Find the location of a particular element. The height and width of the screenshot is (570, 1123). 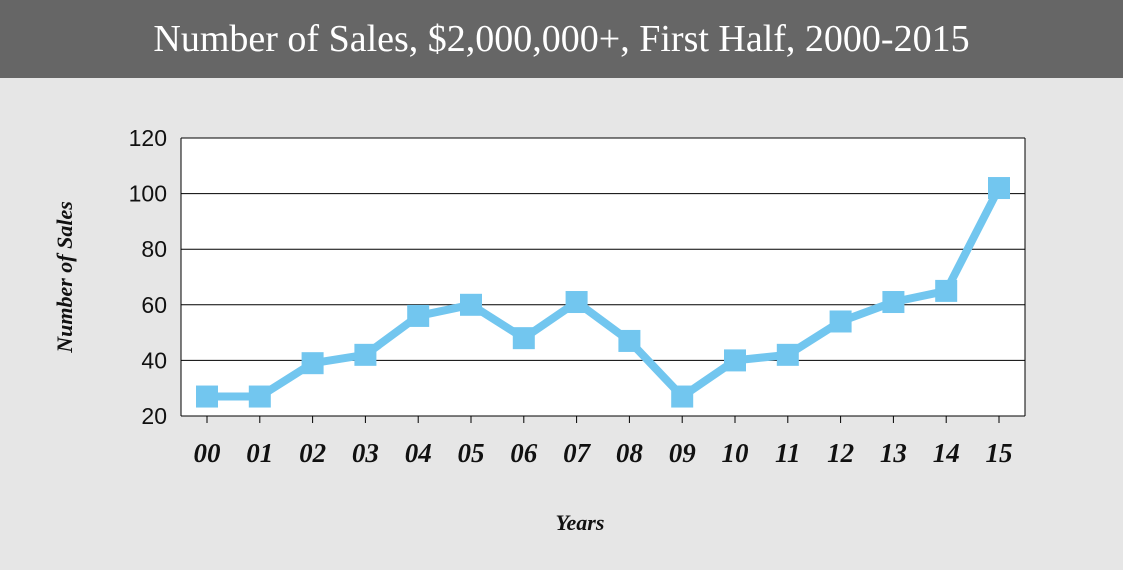

x-tick-label: 13 is located at coordinates (893, 453).